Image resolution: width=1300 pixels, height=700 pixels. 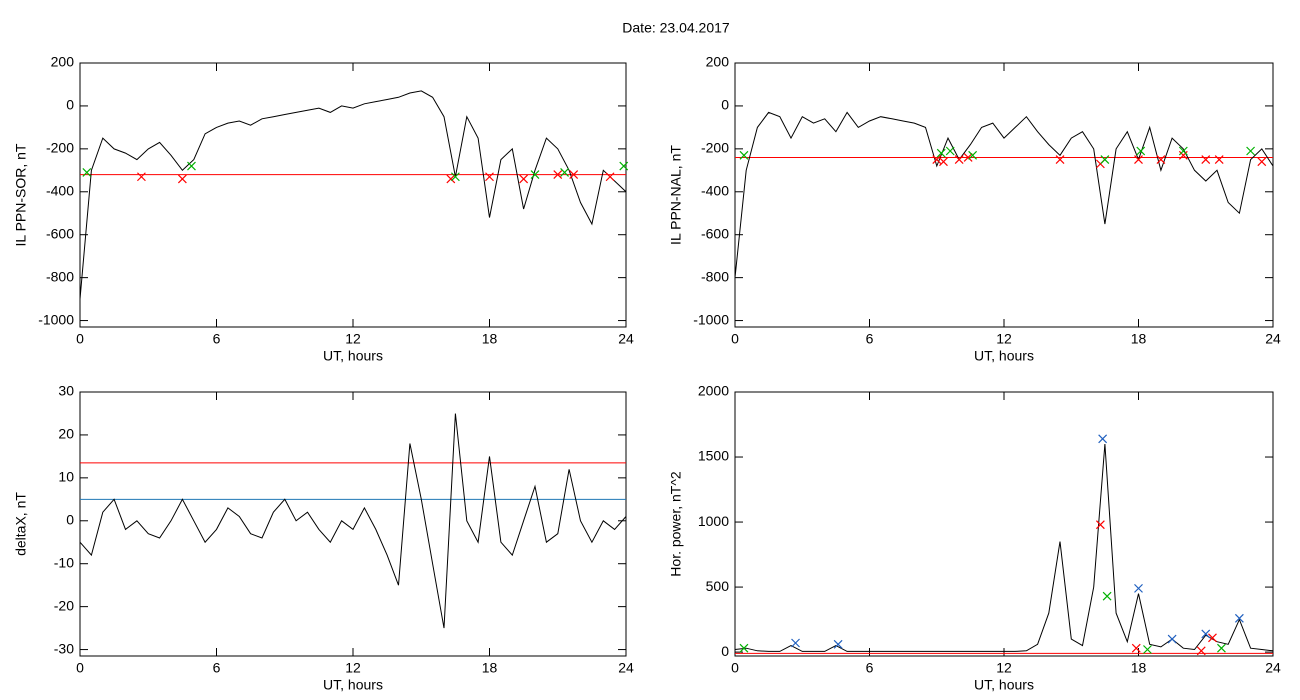 I want to click on y-axis-label: IL PPN-NAL, nT, so click(x=676, y=195).